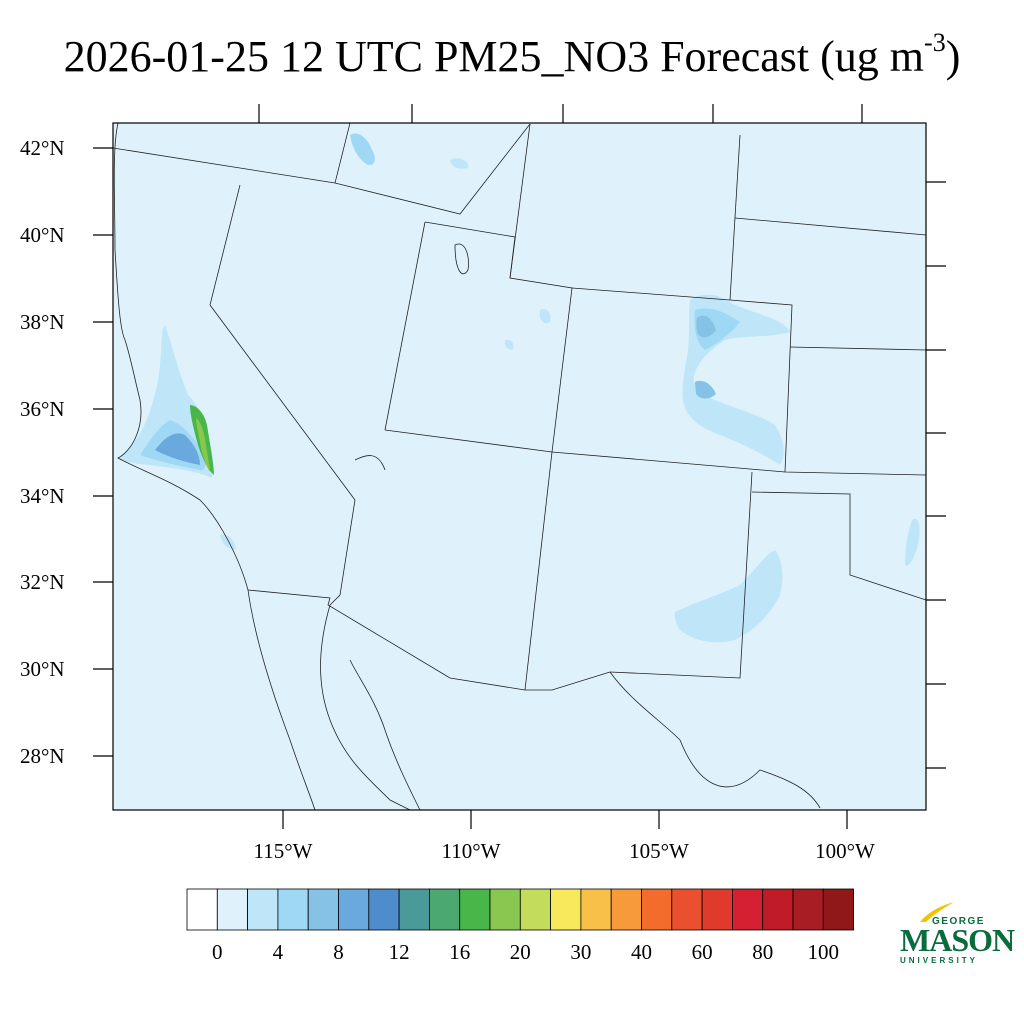 Image resolution: width=1024 pixels, height=1024 pixels. I want to click on colorbar-label: 60, so click(702, 952).